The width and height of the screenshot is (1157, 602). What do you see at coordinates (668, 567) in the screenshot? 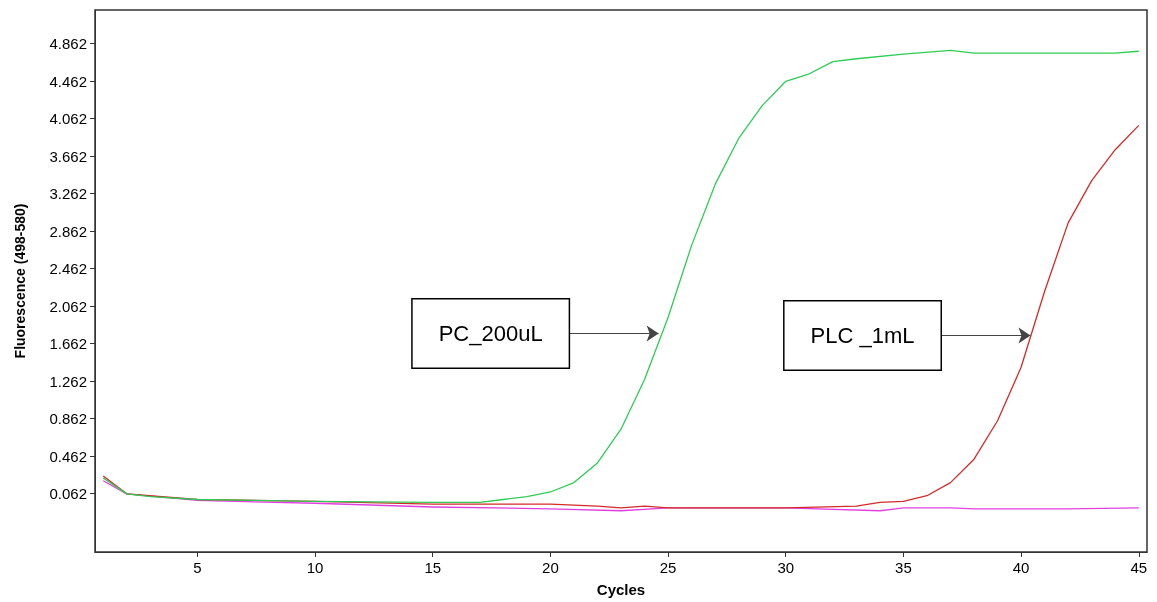
I see `x-tick-label: 25` at bounding box center [668, 567].